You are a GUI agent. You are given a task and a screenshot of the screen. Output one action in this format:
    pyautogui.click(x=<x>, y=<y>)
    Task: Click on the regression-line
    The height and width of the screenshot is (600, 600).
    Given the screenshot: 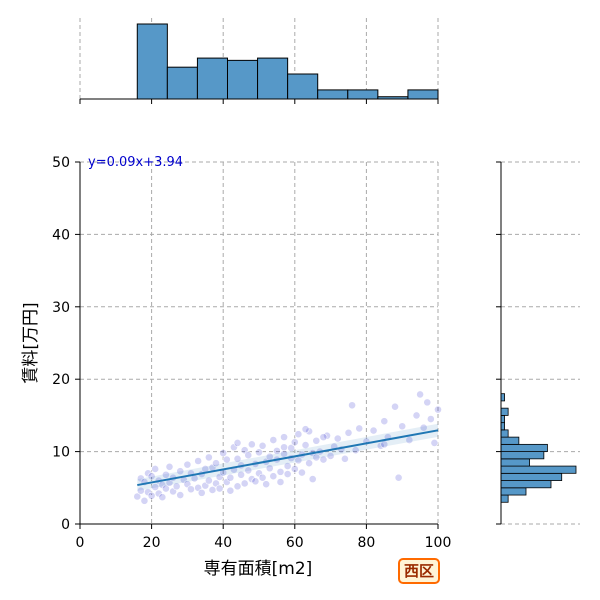 What is the action you would take?
    pyautogui.click(x=288, y=458)
    